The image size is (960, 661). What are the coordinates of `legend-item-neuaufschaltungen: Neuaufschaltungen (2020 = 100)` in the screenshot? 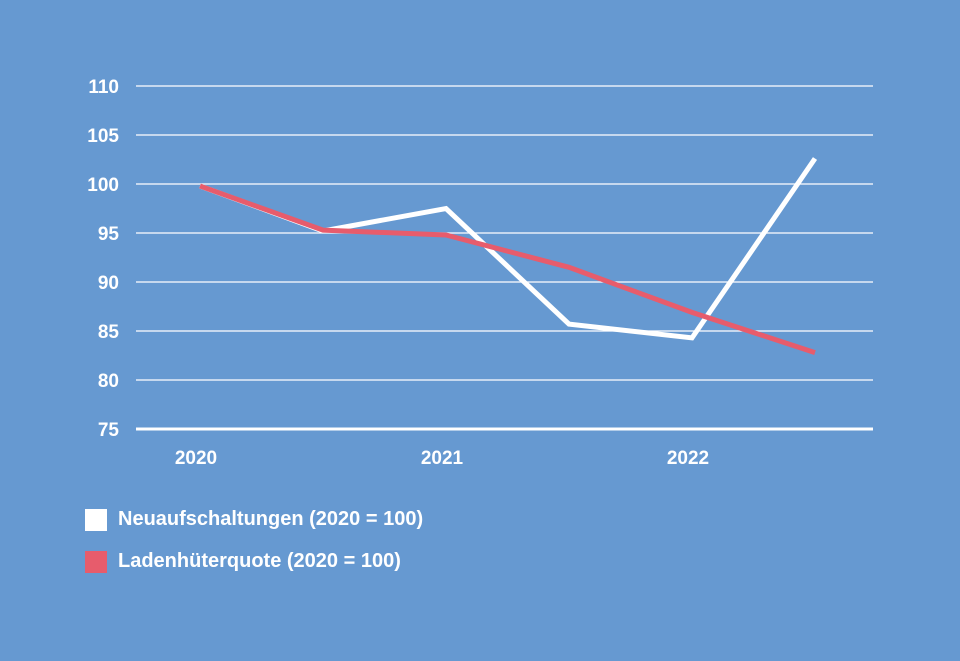 It's located at (254, 519).